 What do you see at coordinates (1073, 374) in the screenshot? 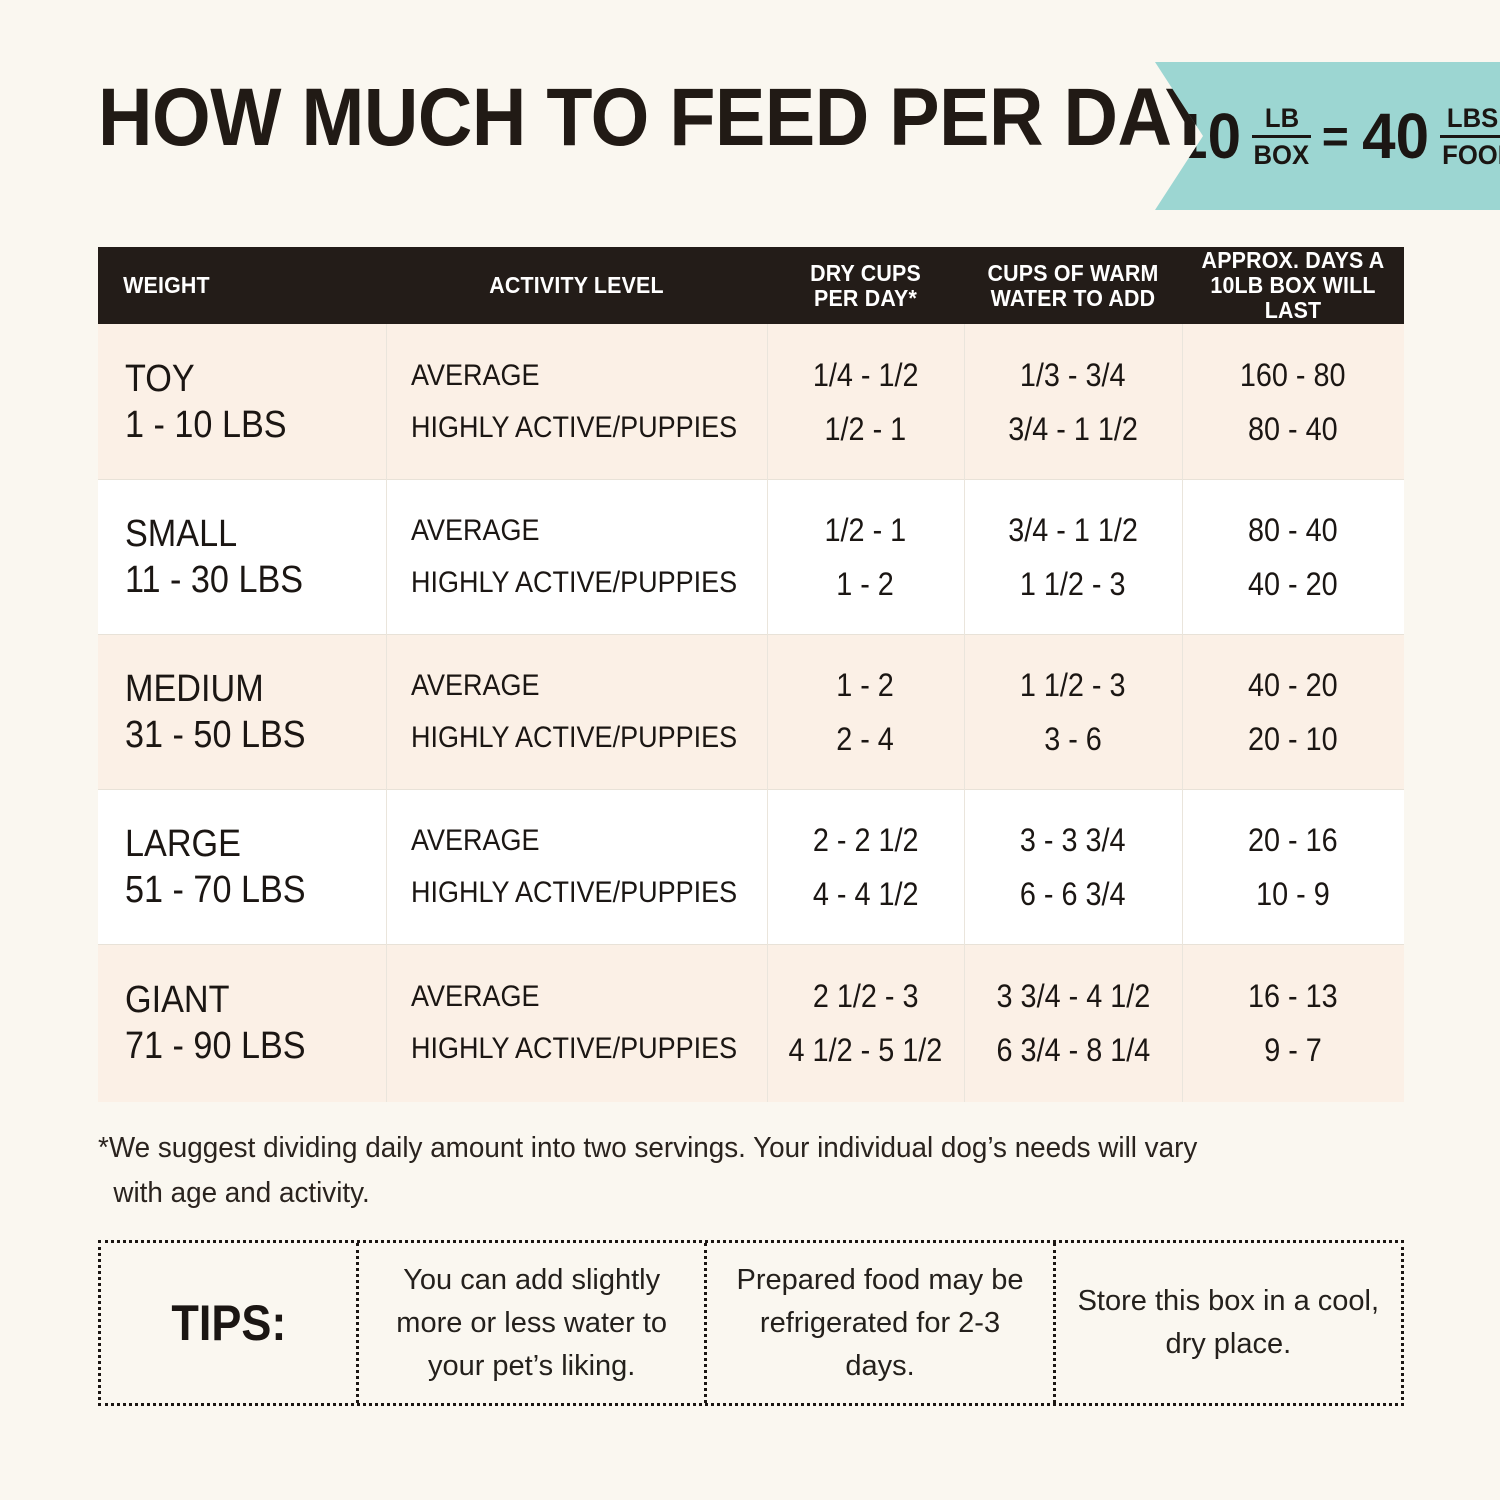
I see `water-average: 1/3 - 3/4` at bounding box center [1073, 374].